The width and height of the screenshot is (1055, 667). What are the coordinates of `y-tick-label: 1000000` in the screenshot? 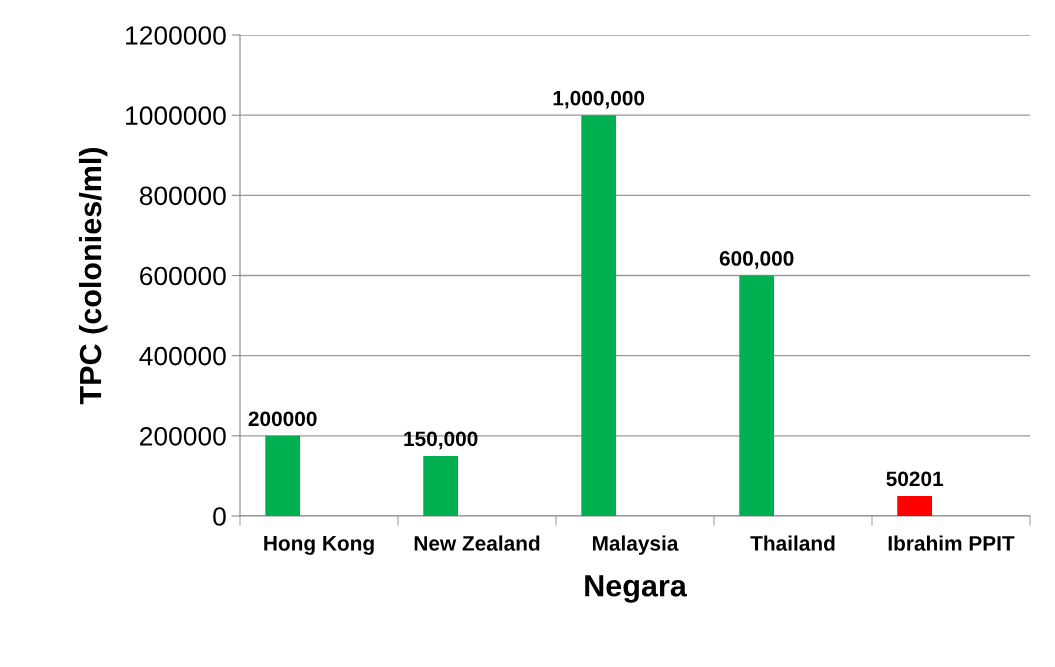 It's located at (176, 115).